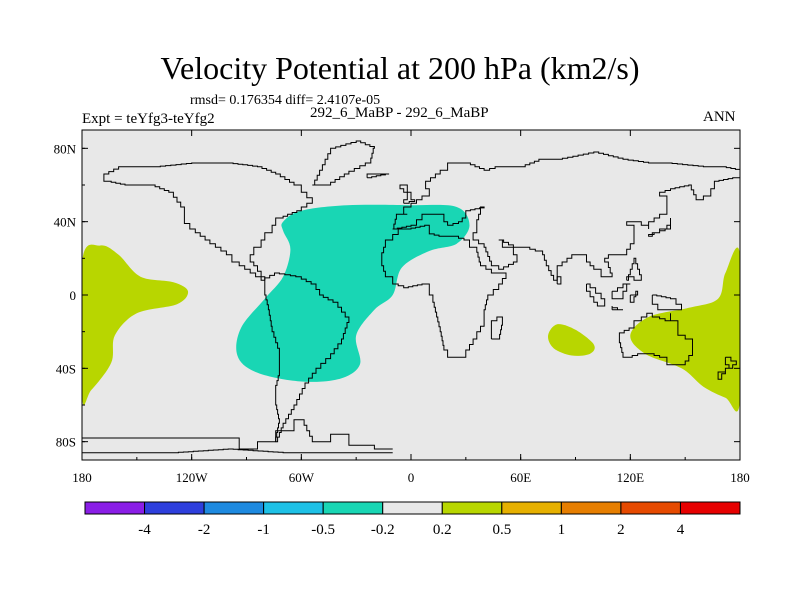  What do you see at coordinates (411, 477) in the screenshot?
I see `x-tick-label: 0` at bounding box center [411, 477].